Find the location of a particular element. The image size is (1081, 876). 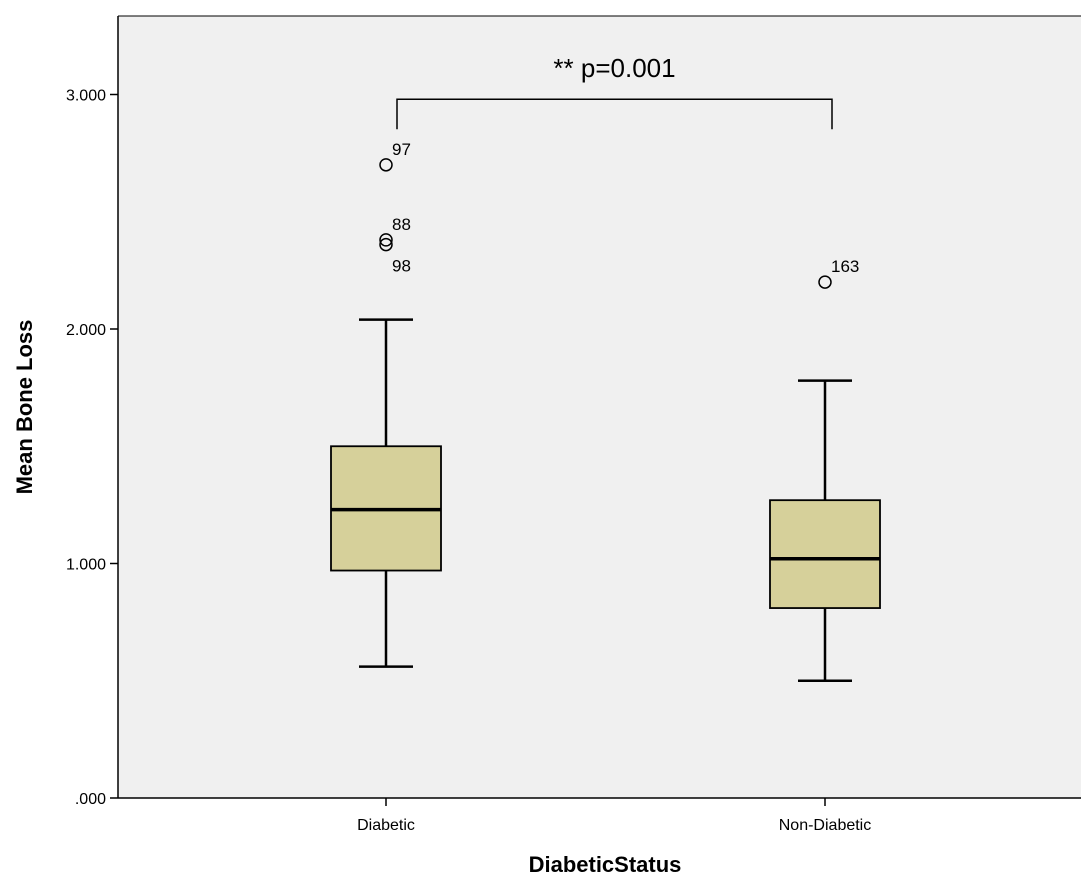

y-tick-label: .000 is located at coordinates (90, 799).